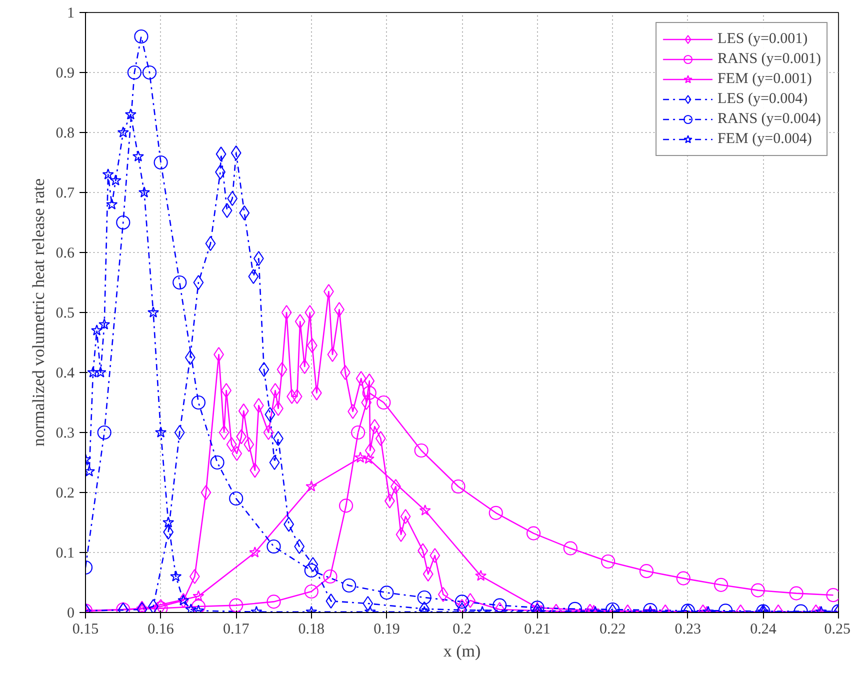 The height and width of the screenshot is (678, 857). I want to click on legend-label: LES (y=0.004), so click(763, 99).